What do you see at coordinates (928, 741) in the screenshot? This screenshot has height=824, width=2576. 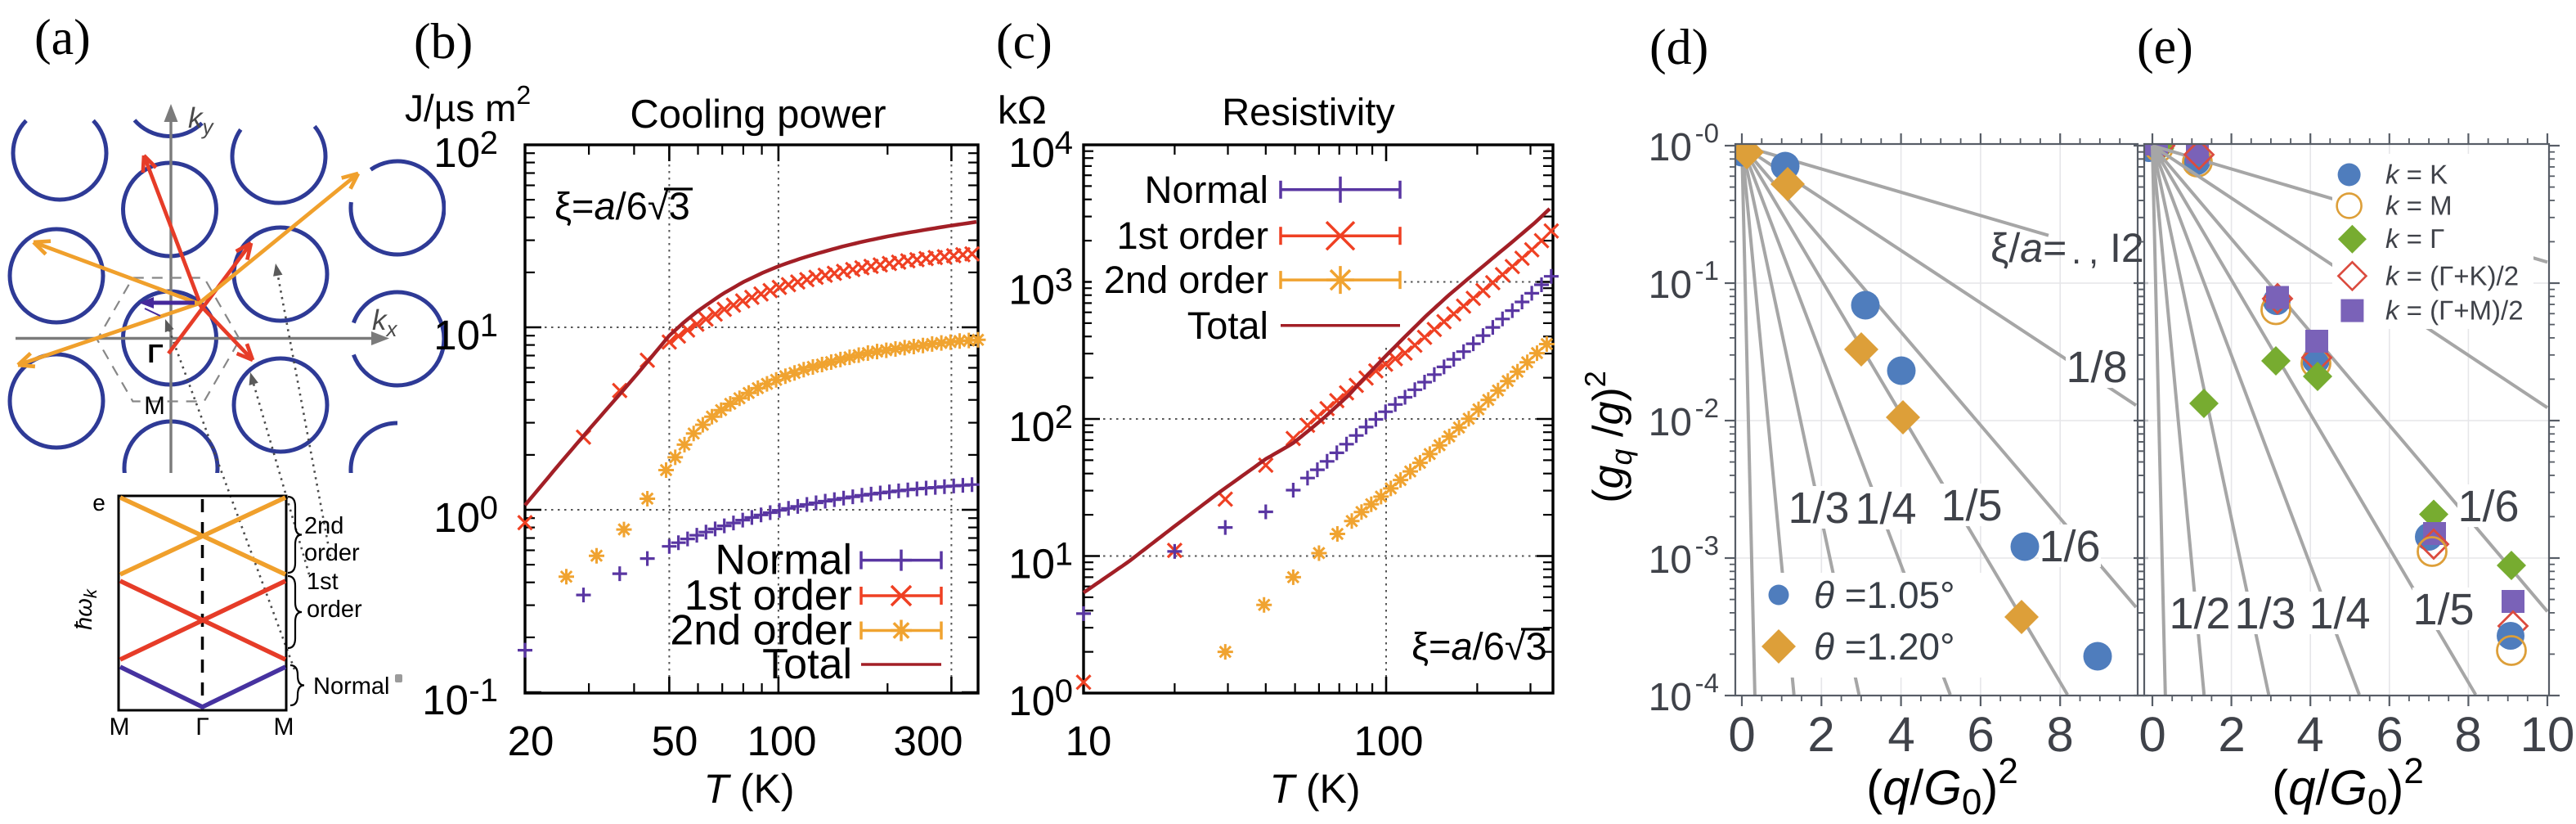 I see `svg-text: 300` at bounding box center [928, 741].